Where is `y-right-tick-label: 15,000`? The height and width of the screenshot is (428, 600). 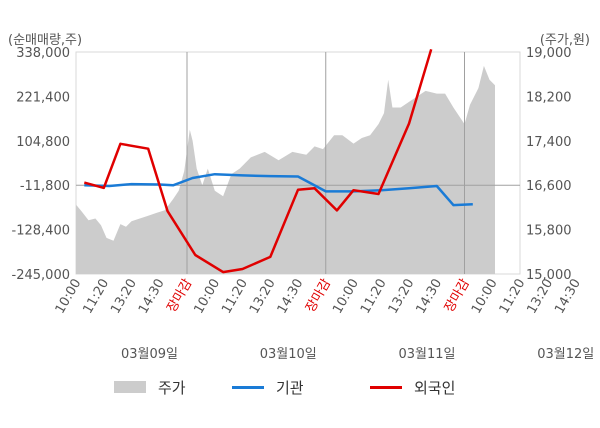
y-right-tick-label: 15,000 is located at coordinates (549, 275).